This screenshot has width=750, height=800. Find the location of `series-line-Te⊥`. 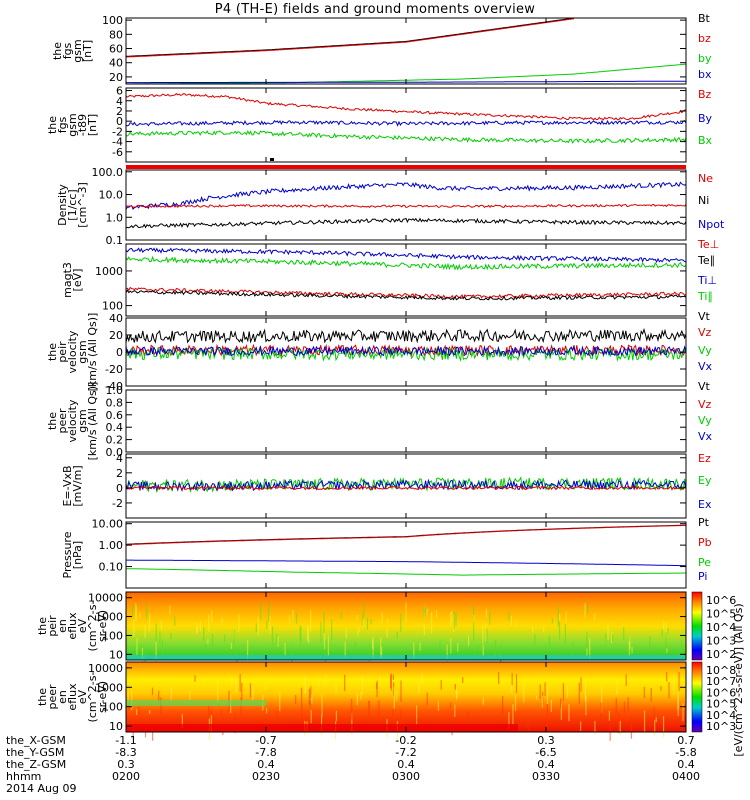

series-line-Te⊥ is located at coordinates (406, 293).